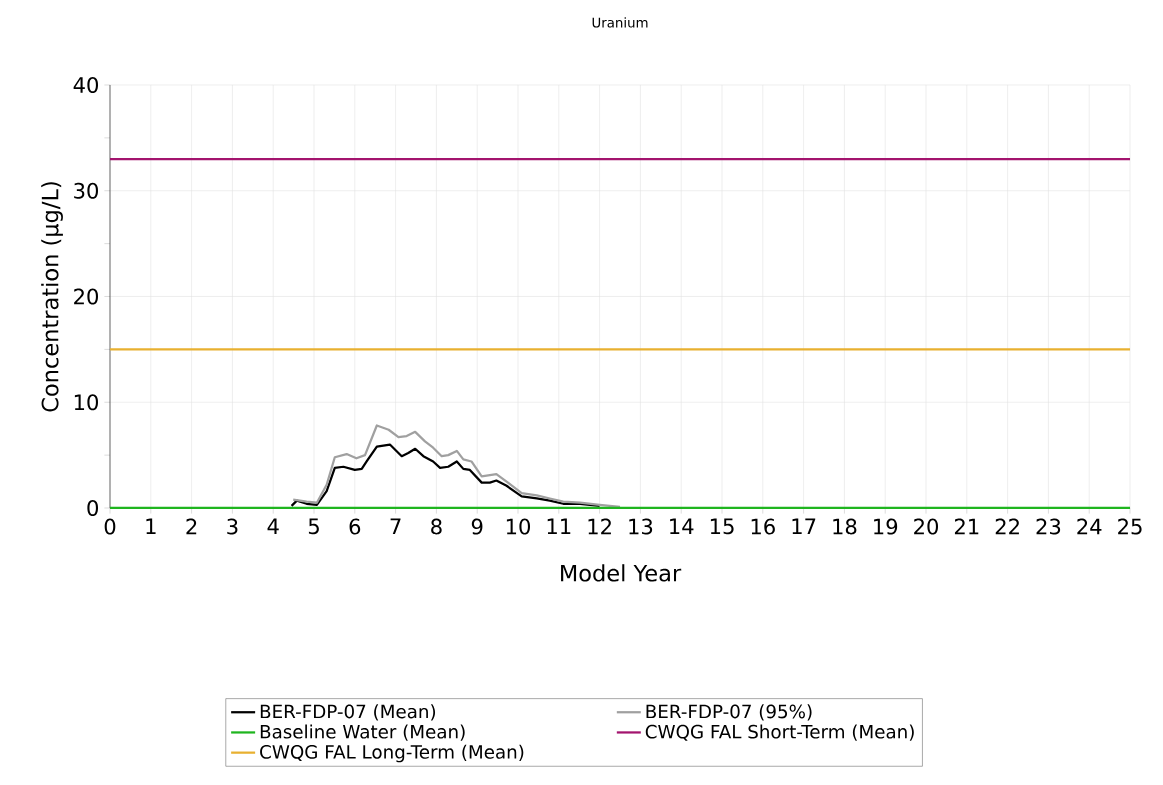 The width and height of the screenshot is (1163, 785). Describe the element at coordinates (273, 526) in the screenshot. I see `x-tick-label: 4` at that location.